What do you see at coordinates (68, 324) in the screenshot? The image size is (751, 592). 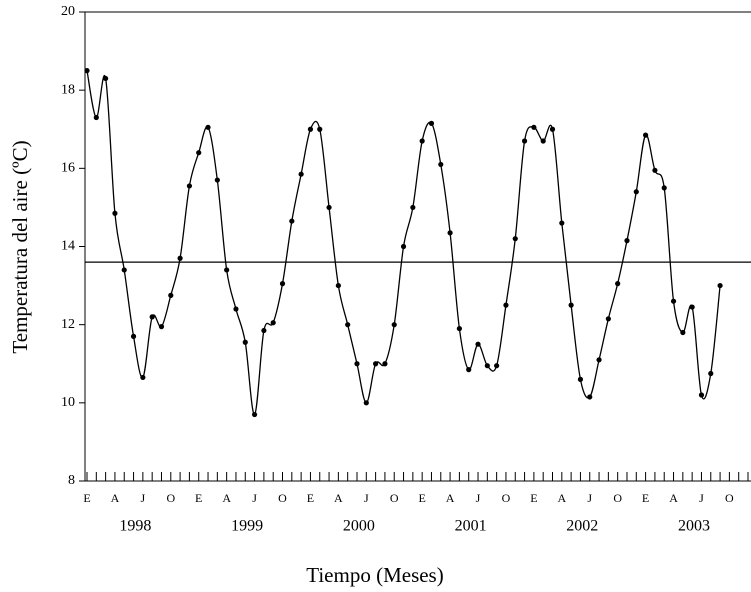 I see `y-tick-label: 12` at bounding box center [68, 324].